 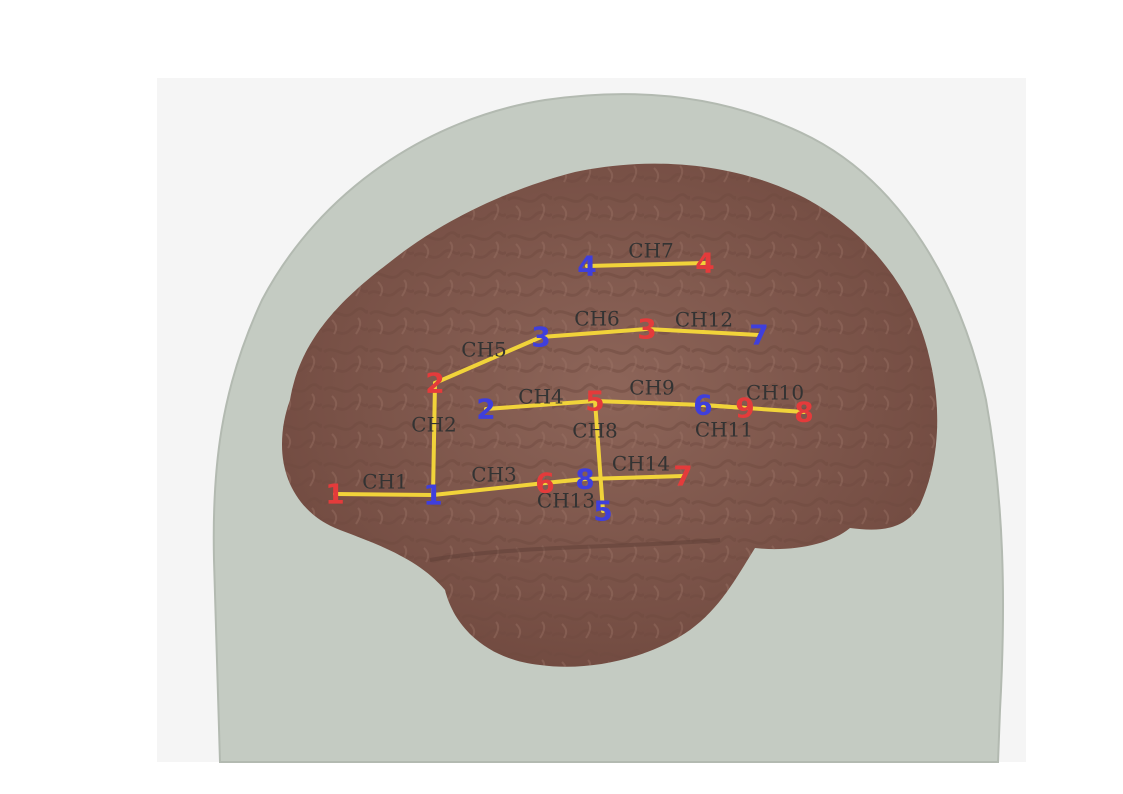 What do you see at coordinates (384, 494) in the screenshot?
I see `channel-line-ch1` at bounding box center [384, 494].